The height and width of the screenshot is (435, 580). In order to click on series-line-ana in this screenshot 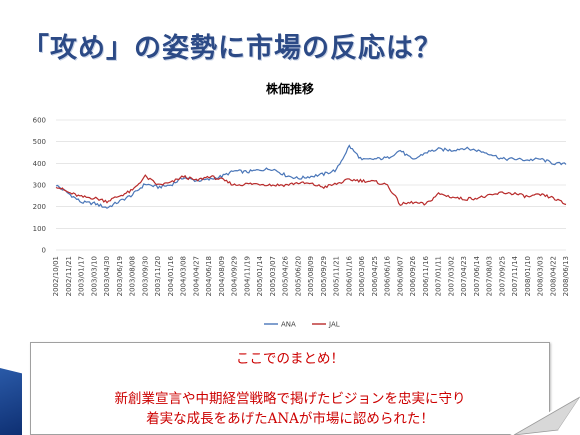, I will do `click(311, 176)`.